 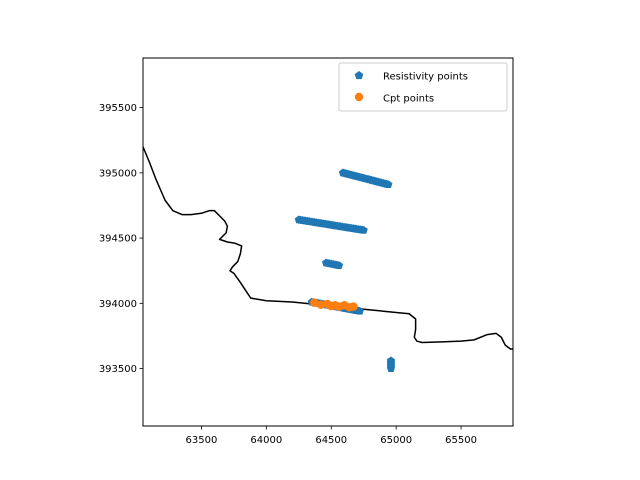 What do you see at coordinates (118, 304) in the screenshot?
I see `y-tick-label-394000: 394000` at bounding box center [118, 304].